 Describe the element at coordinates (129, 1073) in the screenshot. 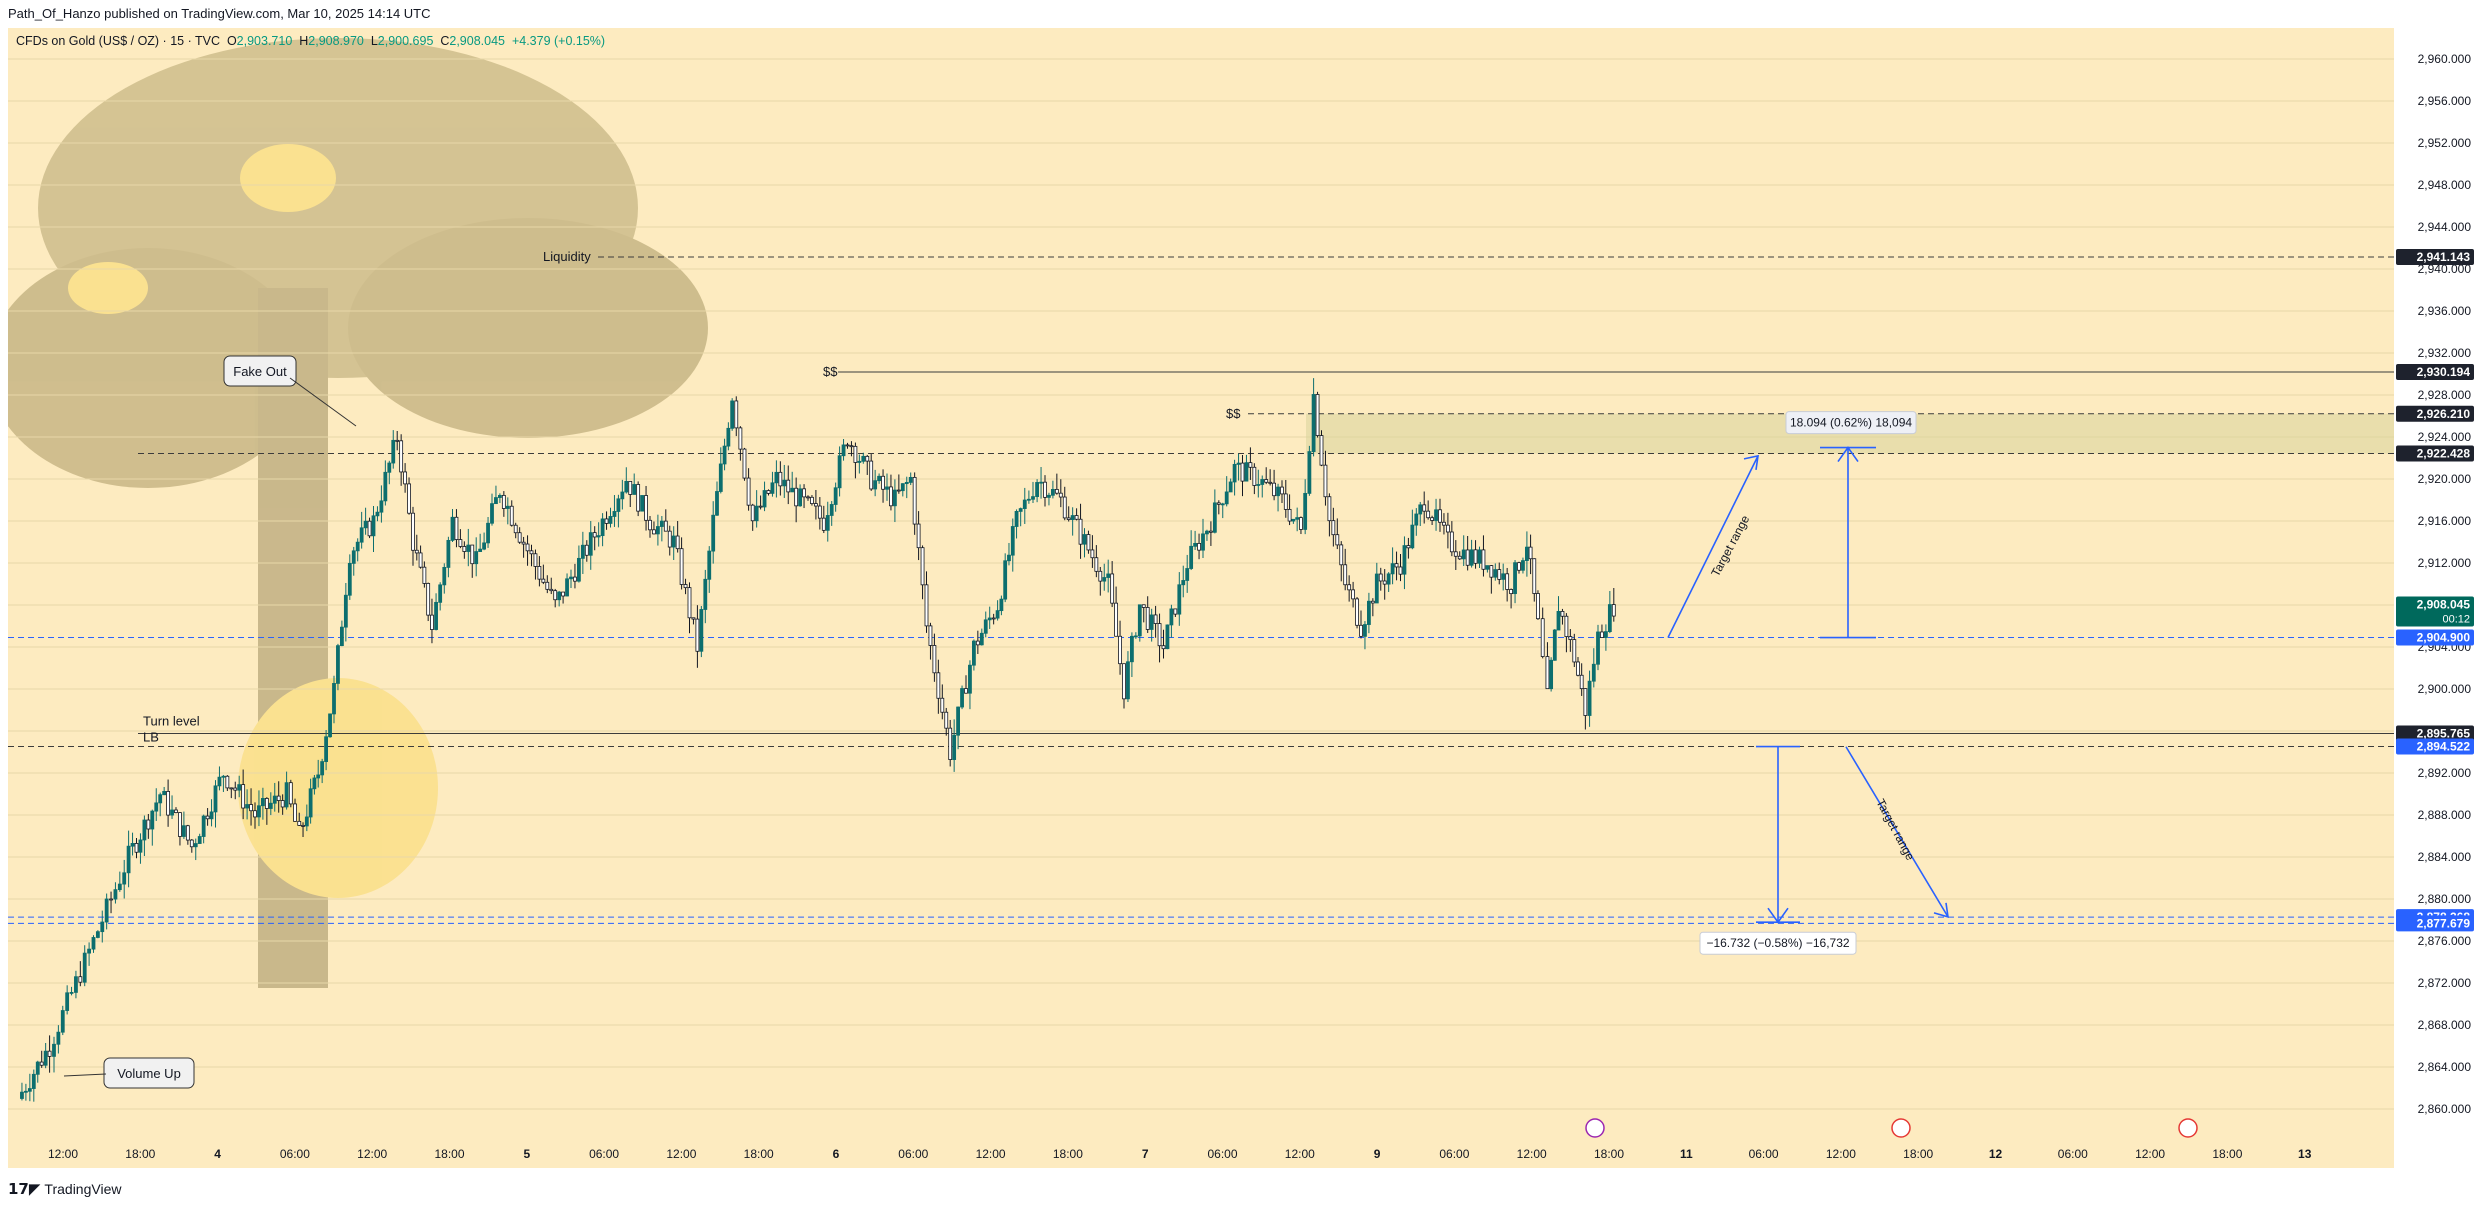

I see `volume-up-callout: Volume Up` at that location.